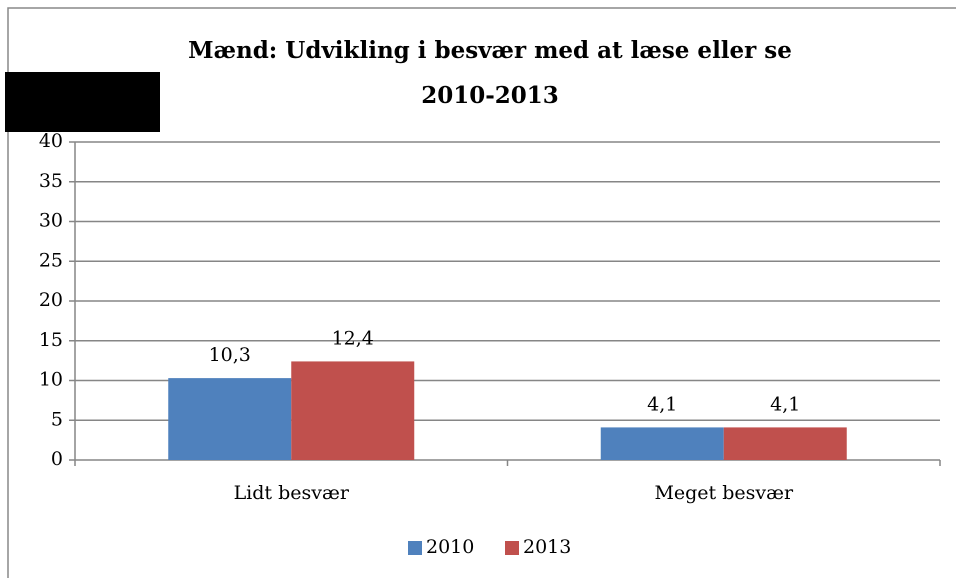 Image resolution: width=956 pixels, height=578 pixels. I want to click on y-tick-label: 20, so click(51, 300).